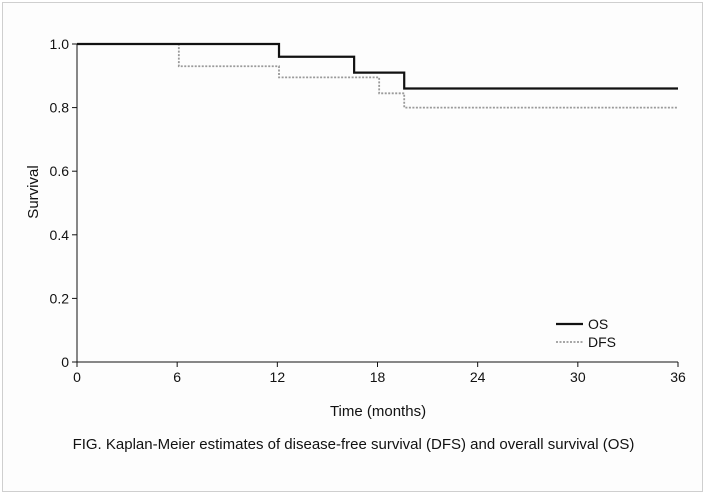 The height and width of the screenshot is (496, 707). What do you see at coordinates (378, 377) in the screenshot?
I see `x-tick-label: 18` at bounding box center [378, 377].